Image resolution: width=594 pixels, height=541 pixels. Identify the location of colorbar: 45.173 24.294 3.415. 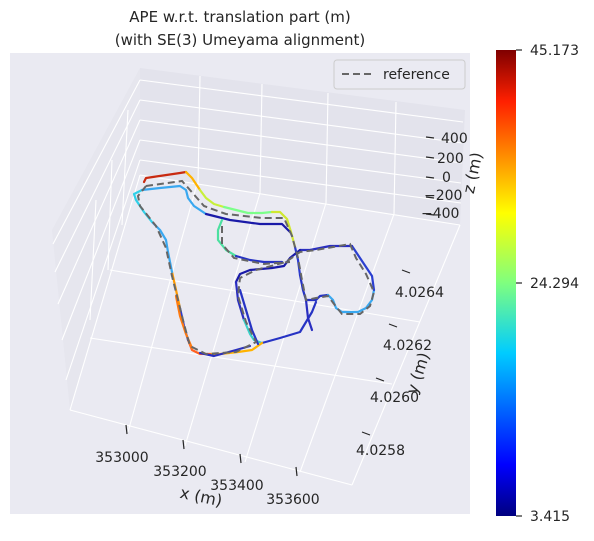
(537, 284).